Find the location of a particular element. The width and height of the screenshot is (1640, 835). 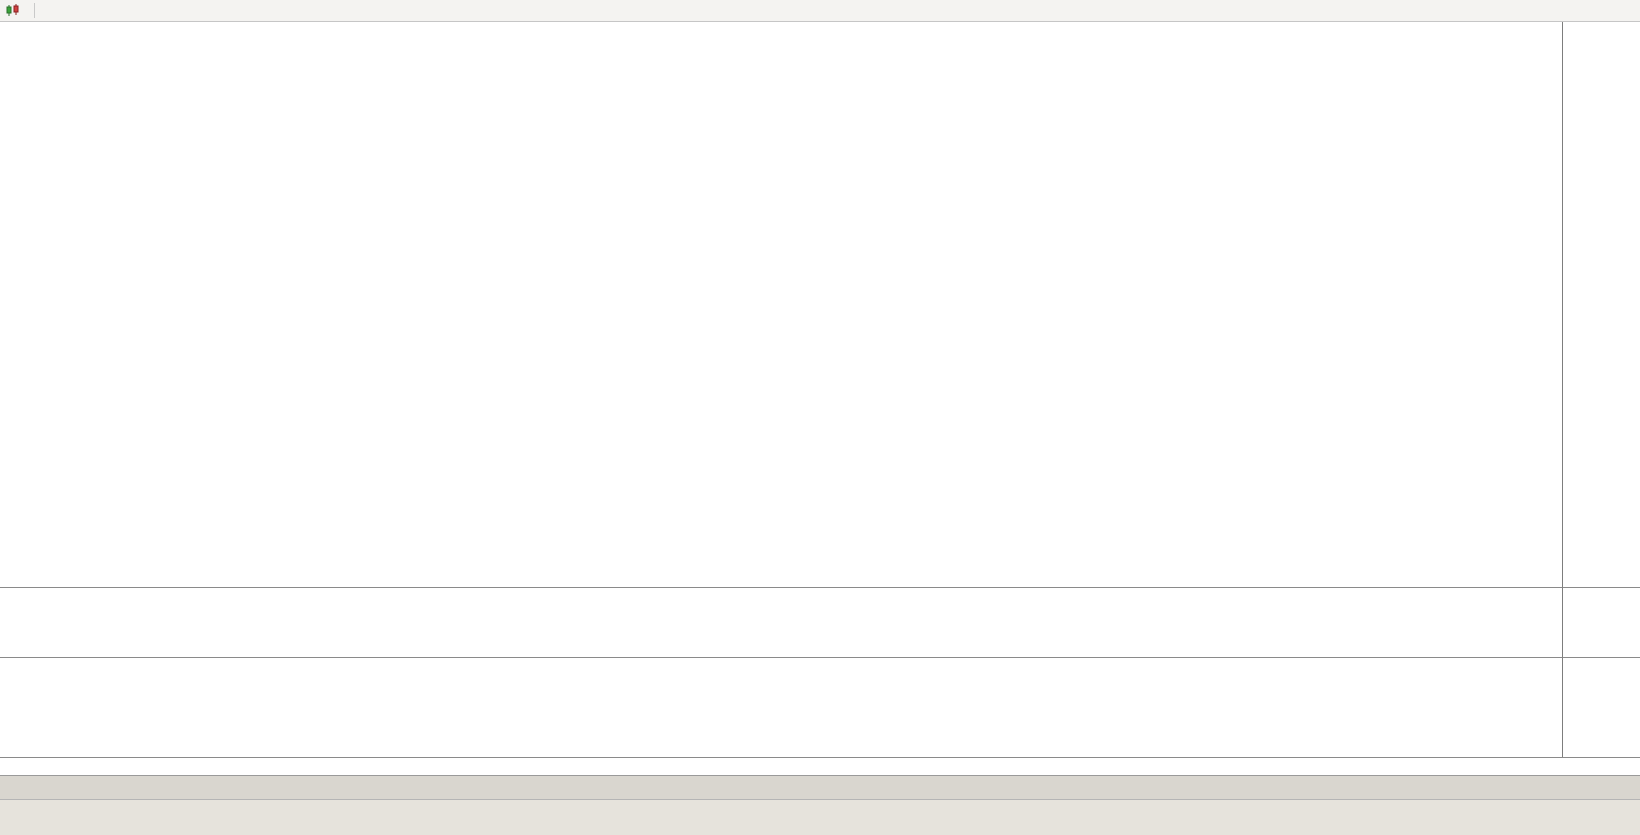

timeframe-toolbar is located at coordinates (820, 11).